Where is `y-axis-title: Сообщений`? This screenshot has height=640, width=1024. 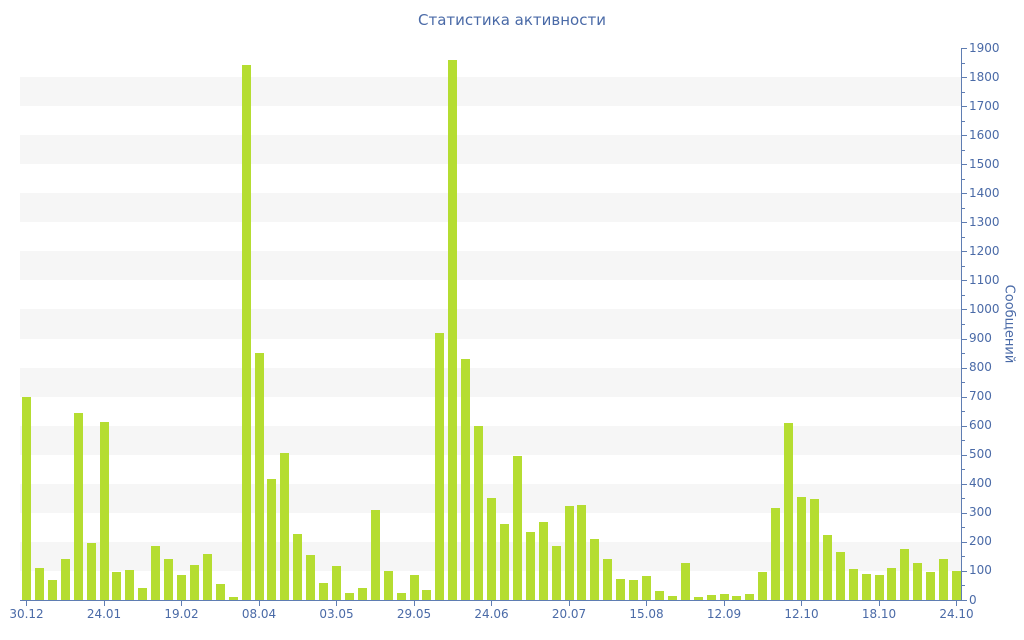
y-axis-title: Сообщений is located at coordinates (1009, 324).